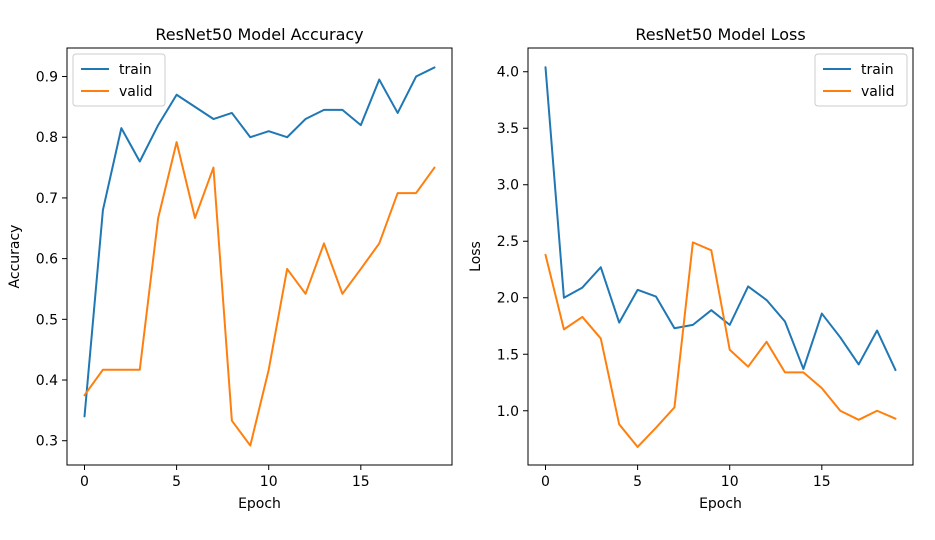 The width and height of the screenshot is (935, 540). What do you see at coordinates (730, 482) in the screenshot?
I see `loss-x-tick-label: 10` at bounding box center [730, 482].